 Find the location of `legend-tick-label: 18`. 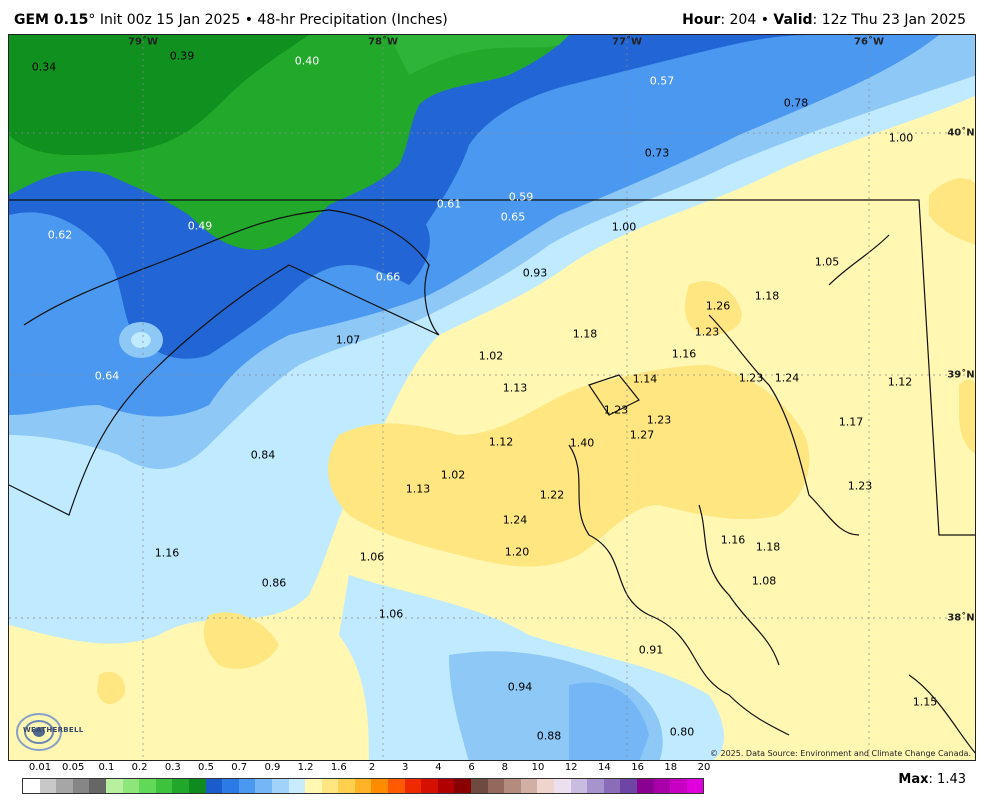

legend-tick-label: 18 is located at coordinates (671, 767).